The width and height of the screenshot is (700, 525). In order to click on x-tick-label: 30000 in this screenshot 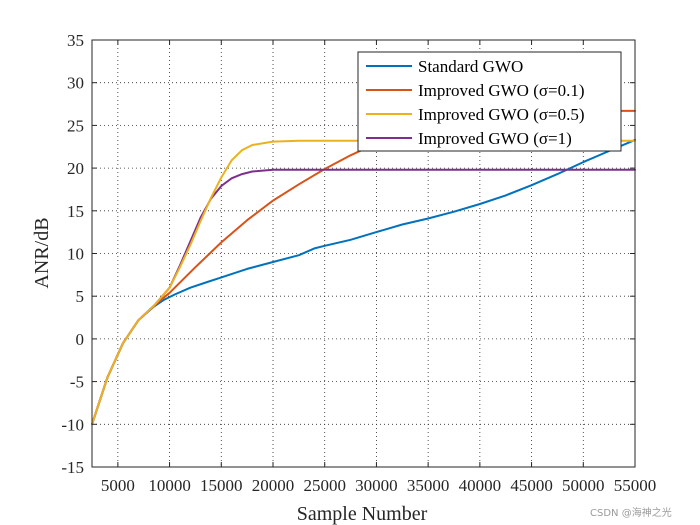, I will do `click(376, 485)`.